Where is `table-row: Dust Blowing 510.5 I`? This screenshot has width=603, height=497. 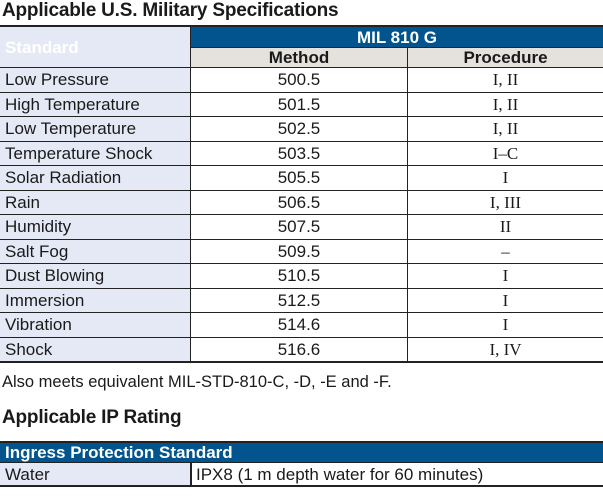 table-row: Dust Blowing 510.5 I is located at coordinates (301, 275).